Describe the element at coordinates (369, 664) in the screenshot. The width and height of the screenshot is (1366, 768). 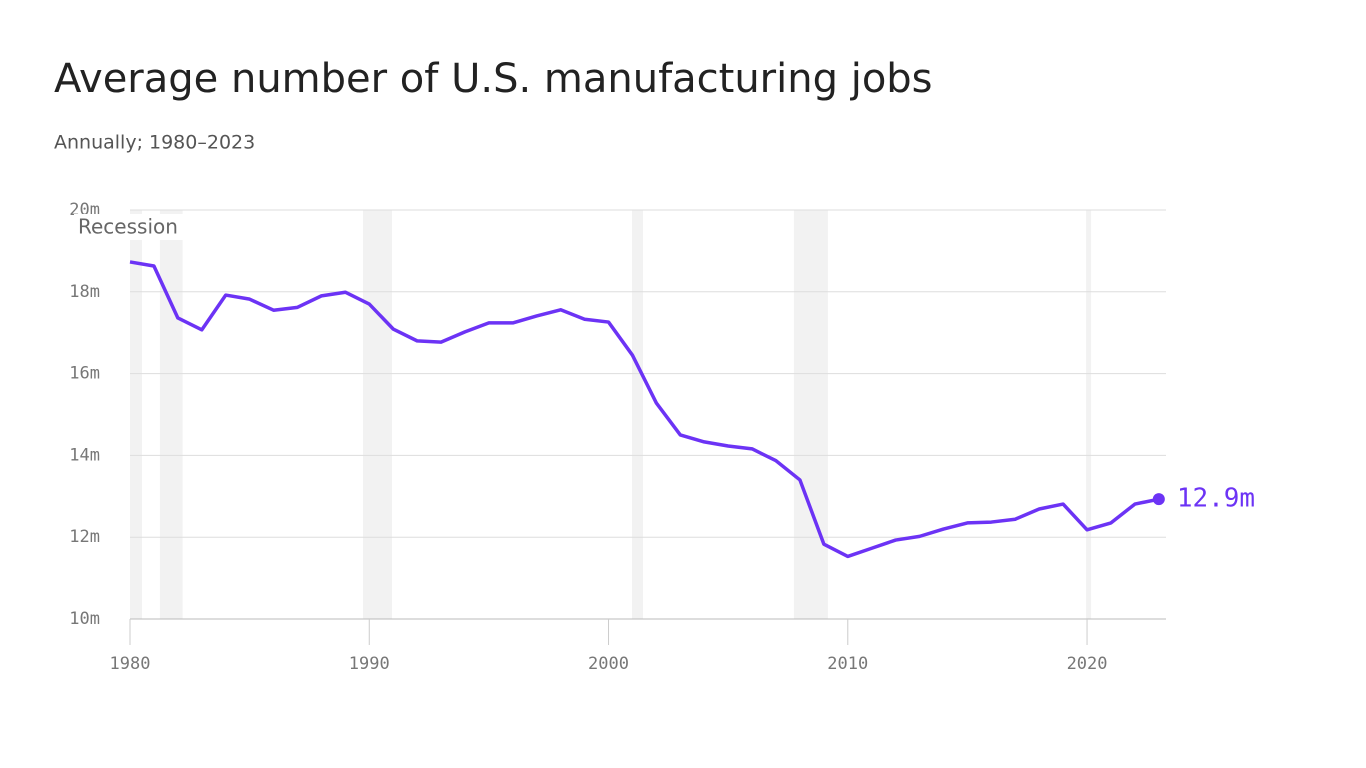
I see `x-tick-label: 1990` at that location.